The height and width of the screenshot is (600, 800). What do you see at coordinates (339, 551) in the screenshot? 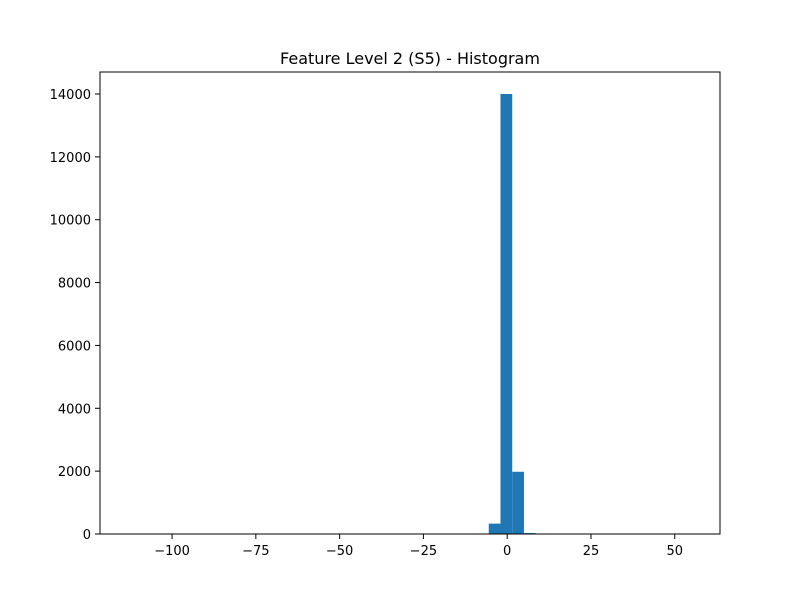
I see `x-tick-label: −50` at bounding box center [339, 551].